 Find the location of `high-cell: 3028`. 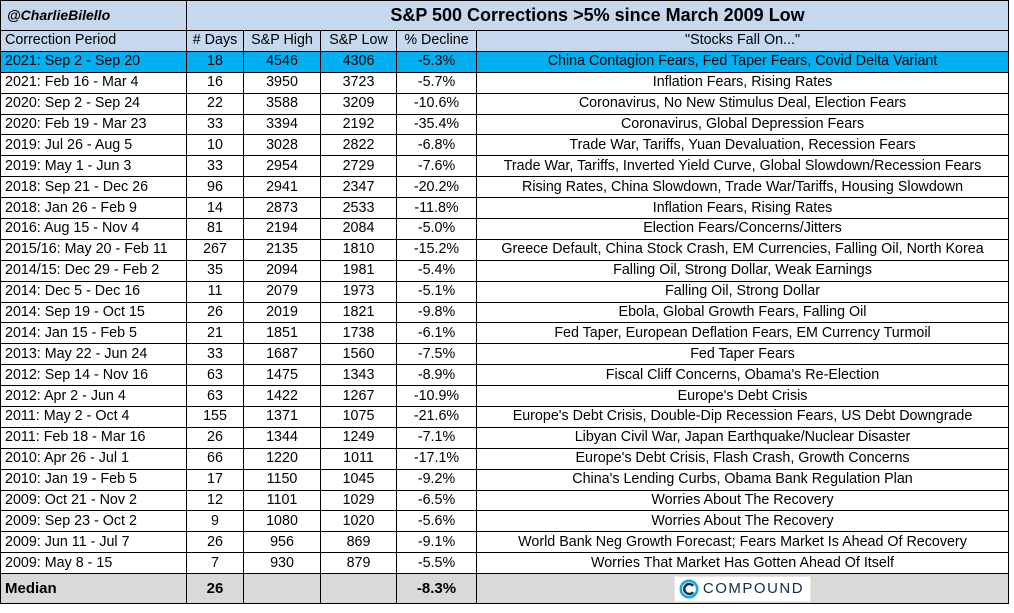

high-cell: 3028 is located at coordinates (282, 145).